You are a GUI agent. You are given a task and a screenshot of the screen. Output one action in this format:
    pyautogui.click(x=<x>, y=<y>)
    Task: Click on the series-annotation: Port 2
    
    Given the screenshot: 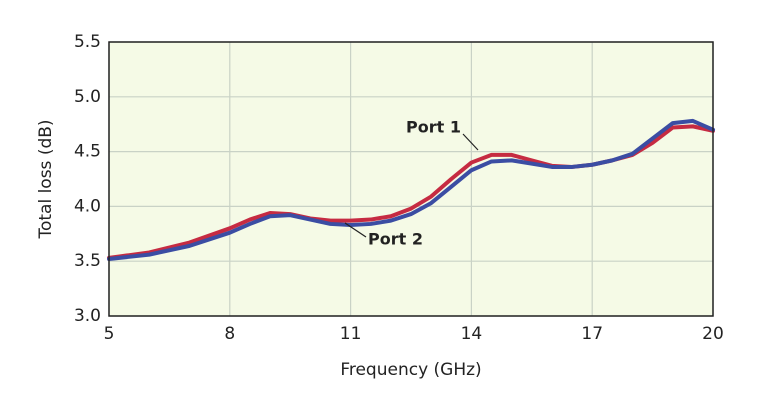 What is the action you would take?
    pyautogui.click(x=395, y=239)
    